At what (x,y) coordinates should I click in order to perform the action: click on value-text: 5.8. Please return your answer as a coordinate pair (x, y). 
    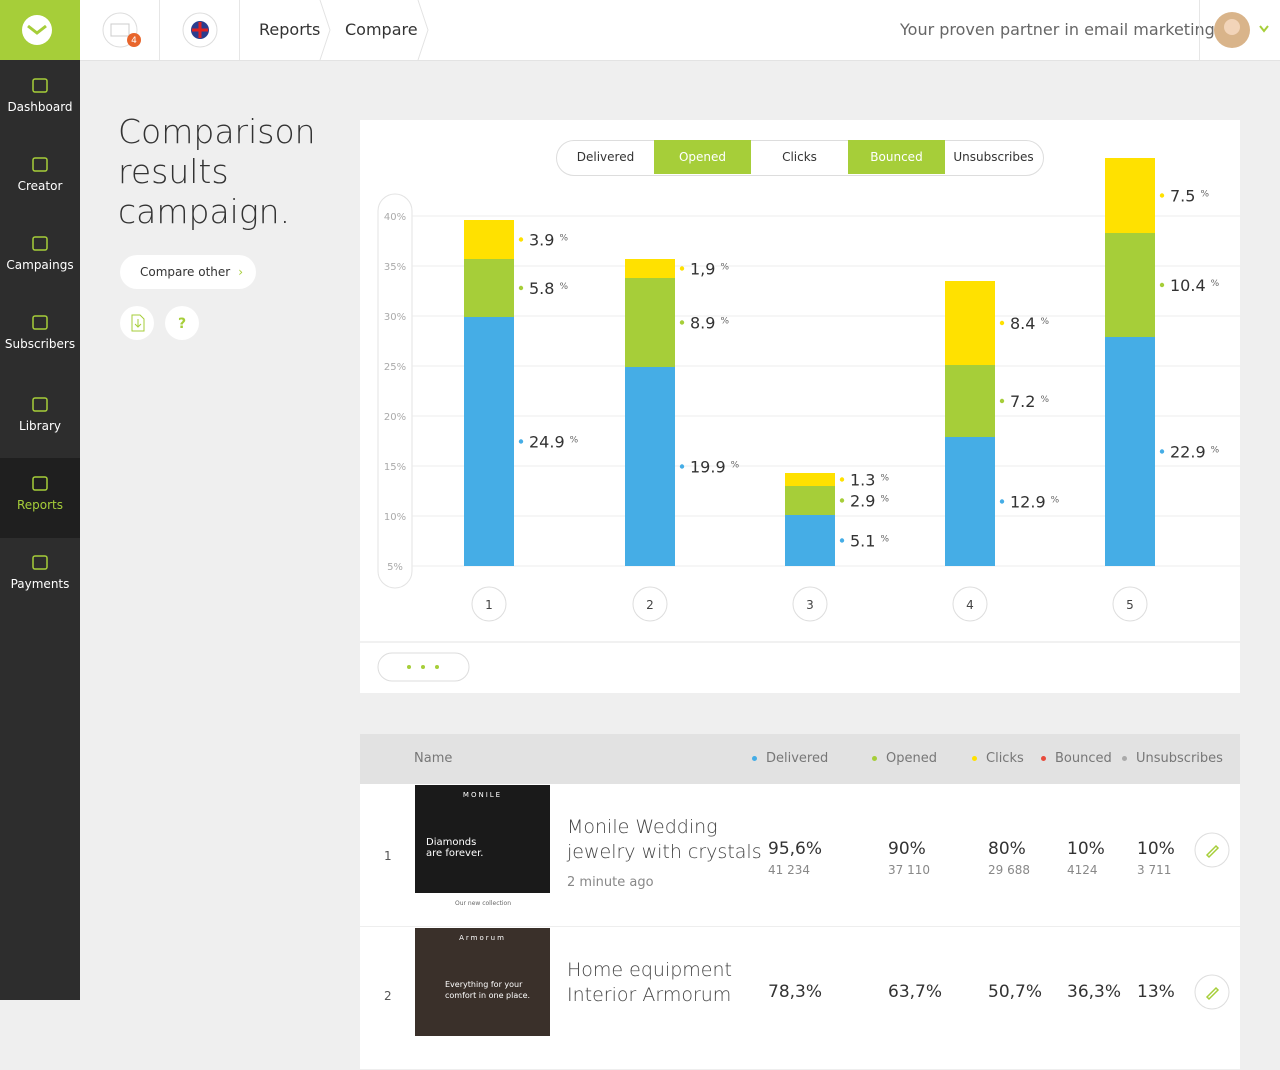
    Looking at the image, I should click on (541, 288).